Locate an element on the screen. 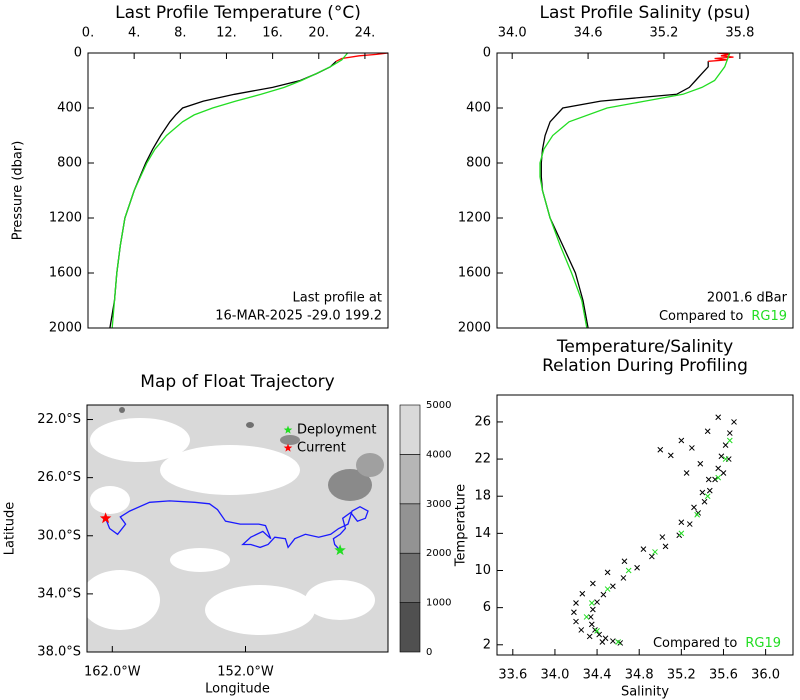  x-tick-label: 35.2 is located at coordinates (663, 33).